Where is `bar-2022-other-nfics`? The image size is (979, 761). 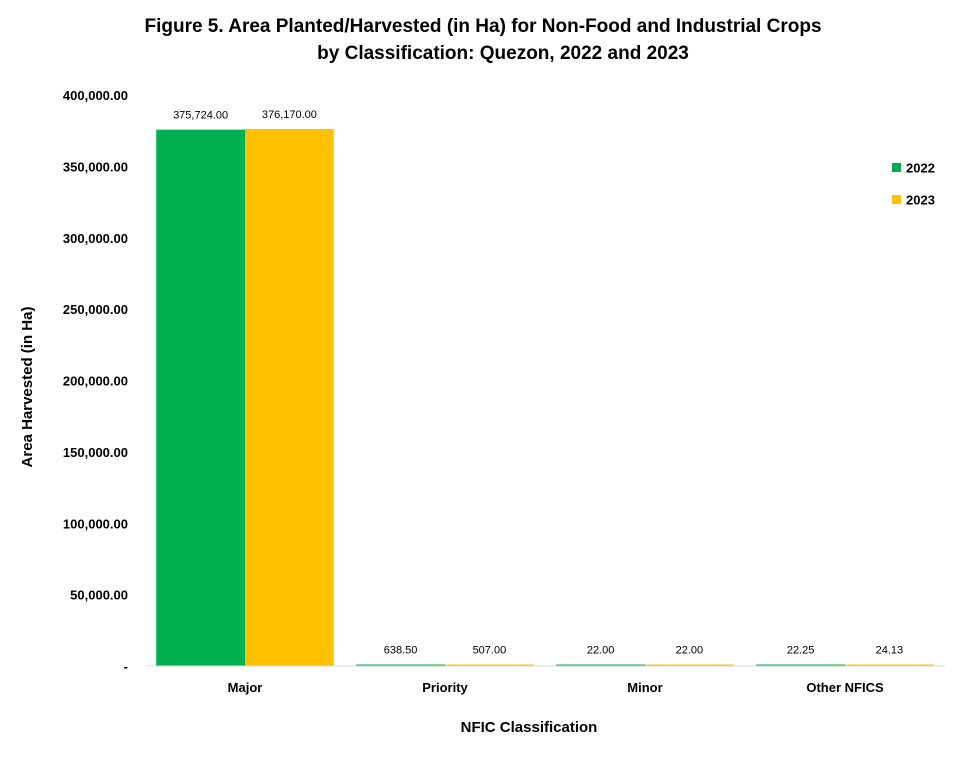
bar-2022-other-nfics is located at coordinates (800, 665).